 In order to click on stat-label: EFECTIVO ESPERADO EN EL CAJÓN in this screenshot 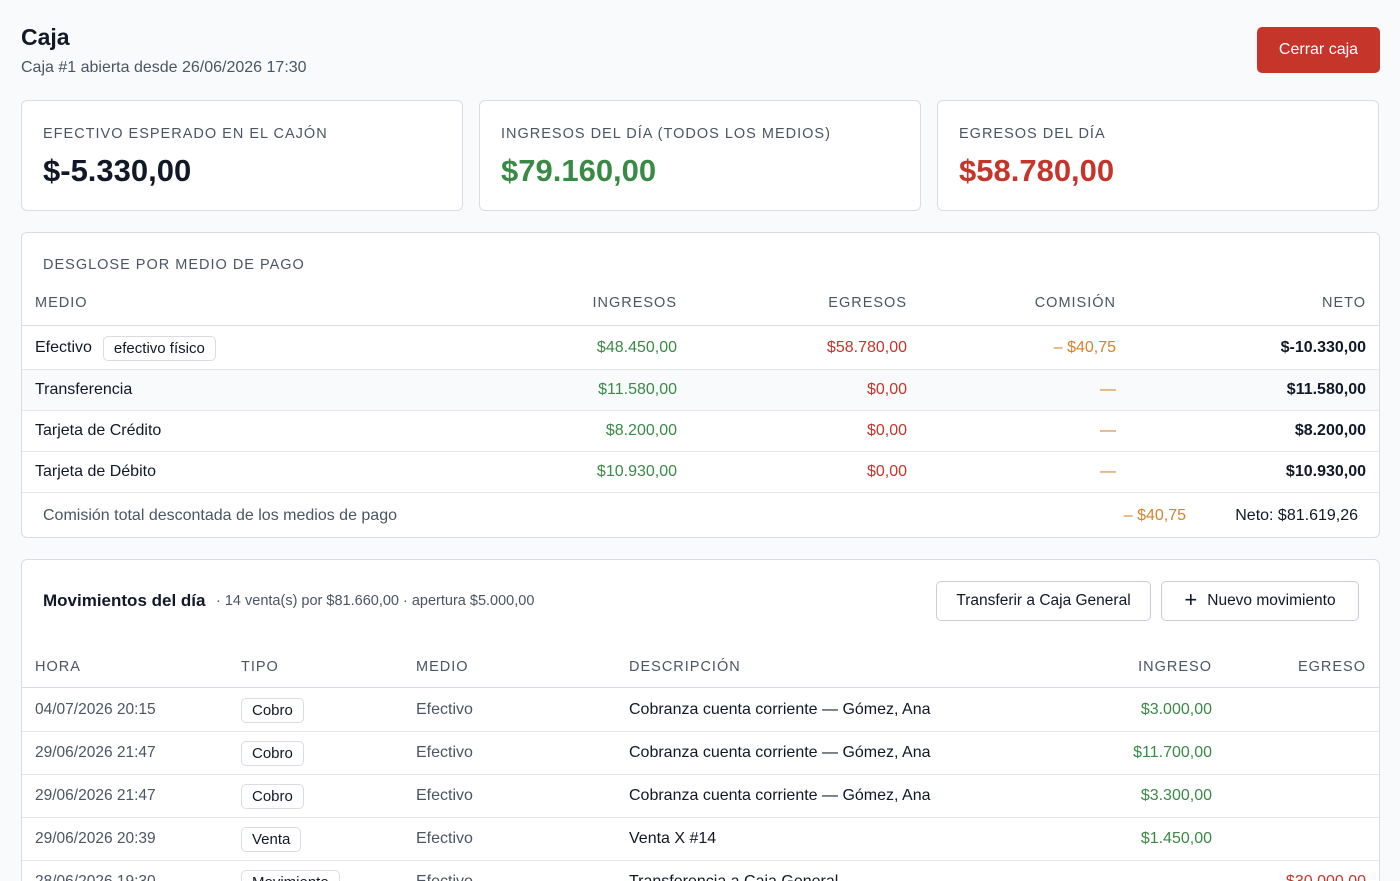, I will do `click(185, 134)`.